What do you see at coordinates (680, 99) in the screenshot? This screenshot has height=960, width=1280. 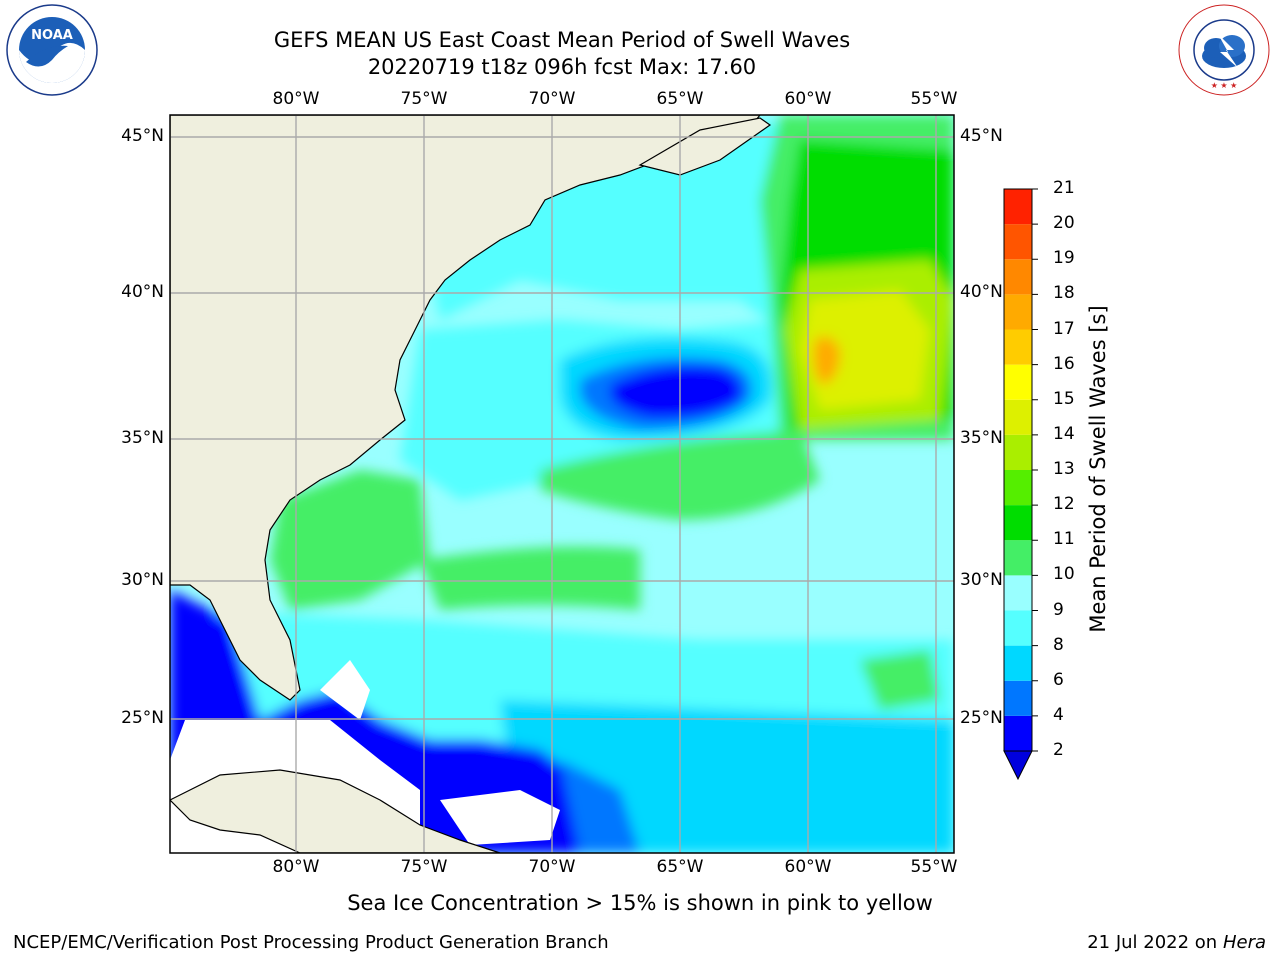 I see `lon-label-top: 65°W` at bounding box center [680, 99].